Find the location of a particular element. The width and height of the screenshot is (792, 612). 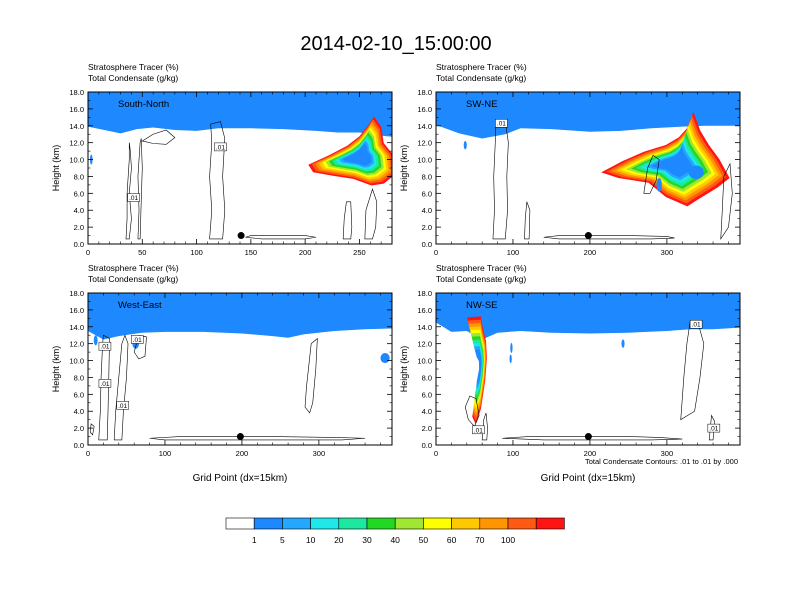

x-tick-label: 250 is located at coordinates (359, 252).